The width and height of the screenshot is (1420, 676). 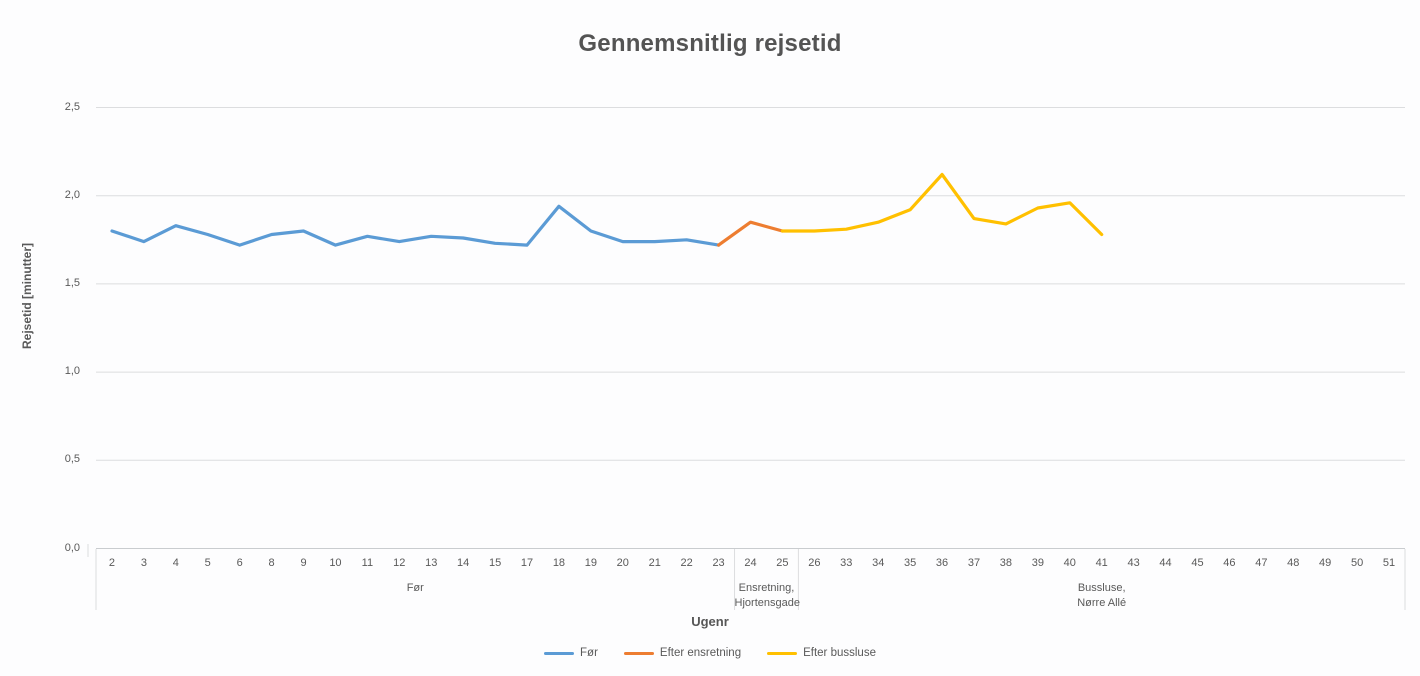 What do you see at coordinates (767, 596) in the screenshot?
I see `axis-group-label: Ensretning, Hjortensgade` at bounding box center [767, 596].